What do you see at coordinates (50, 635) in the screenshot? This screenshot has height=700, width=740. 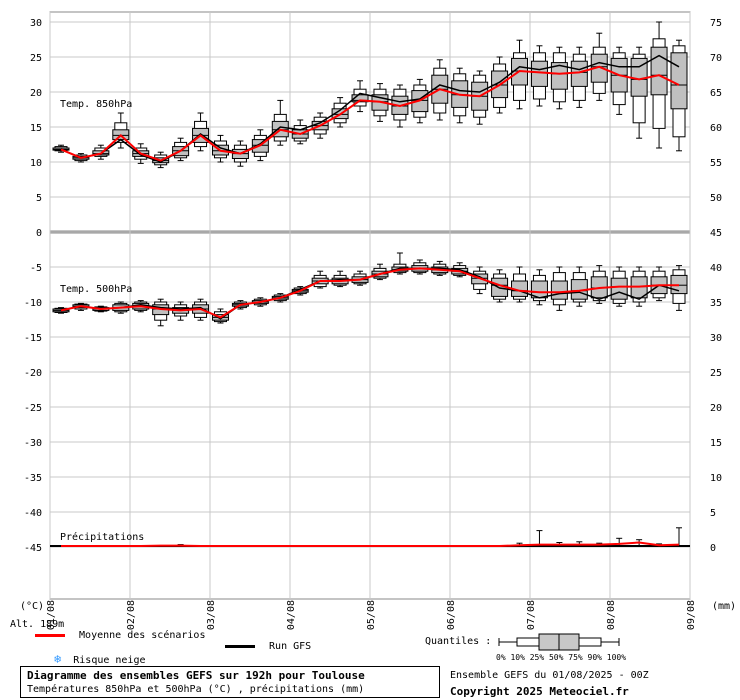 I see `mean-line-swatch` at bounding box center [50, 635].